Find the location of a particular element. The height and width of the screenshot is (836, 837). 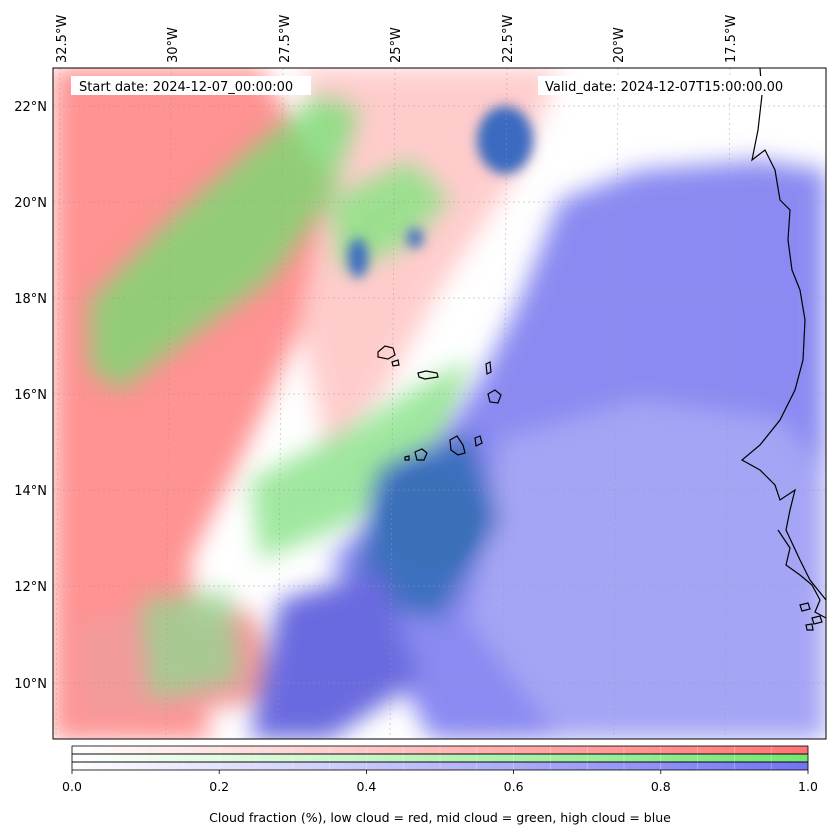

colorbar-high-cloud is located at coordinates (440, 766).